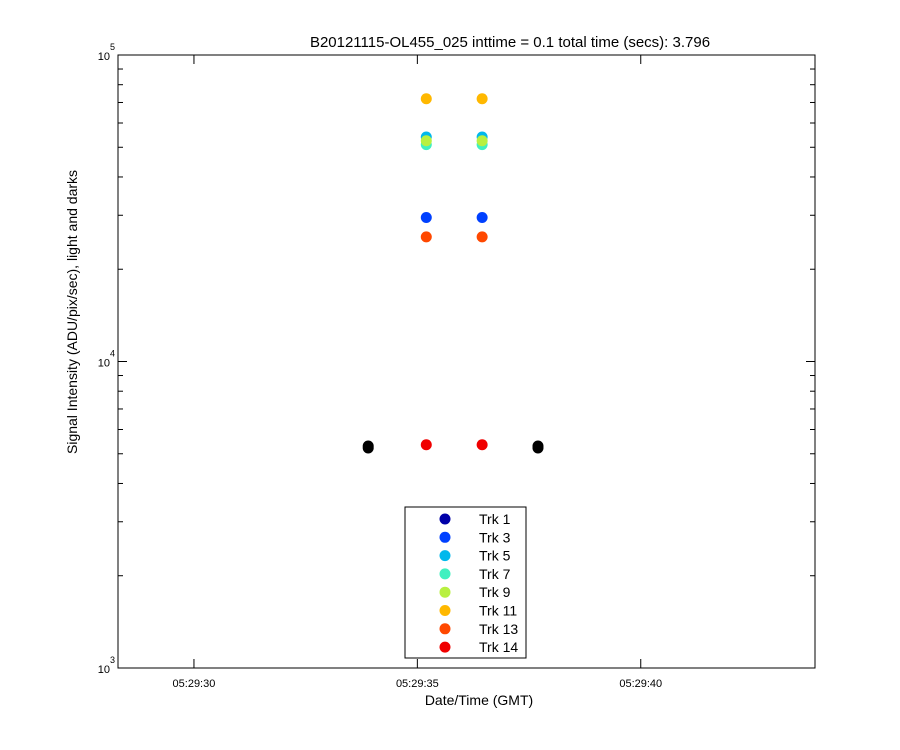 The height and width of the screenshot is (750, 900). Describe the element at coordinates (495, 556) in the screenshot. I see `legend-entry-trk-5: Trk 5` at that location.